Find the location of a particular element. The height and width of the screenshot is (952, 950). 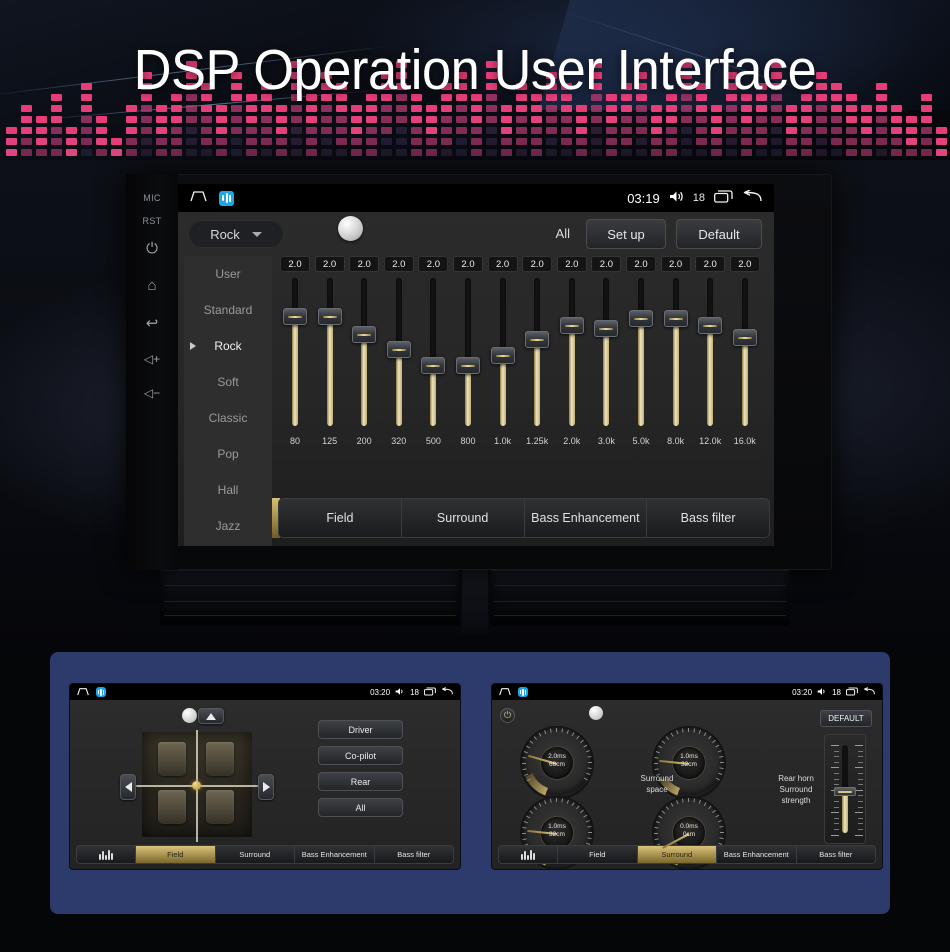

back-icon: ↩ is located at coordinates (152, 323).